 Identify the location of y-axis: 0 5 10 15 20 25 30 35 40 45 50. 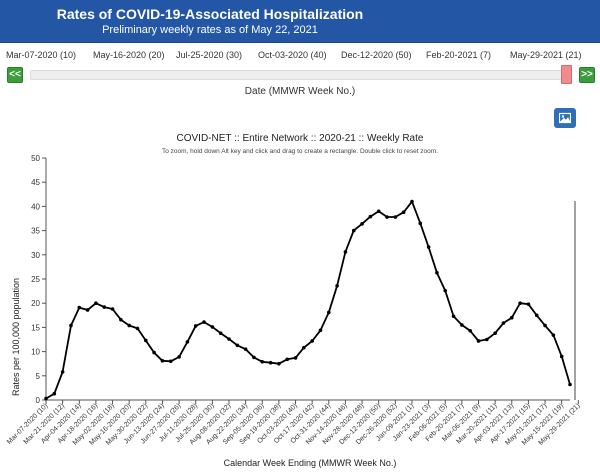
(39, 279).